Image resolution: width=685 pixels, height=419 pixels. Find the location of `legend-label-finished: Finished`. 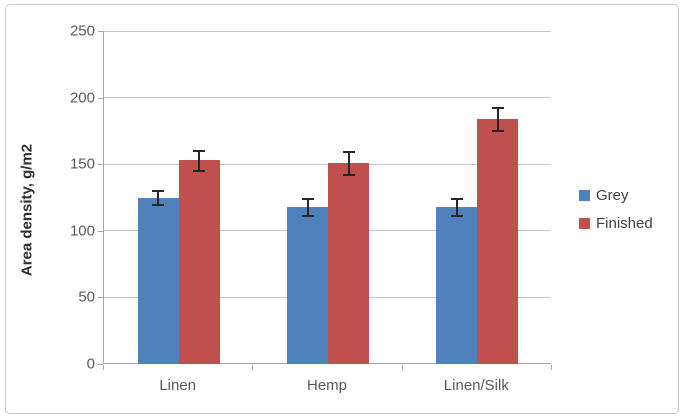

legend-label-finished: Finished is located at coordinates (624, 223).